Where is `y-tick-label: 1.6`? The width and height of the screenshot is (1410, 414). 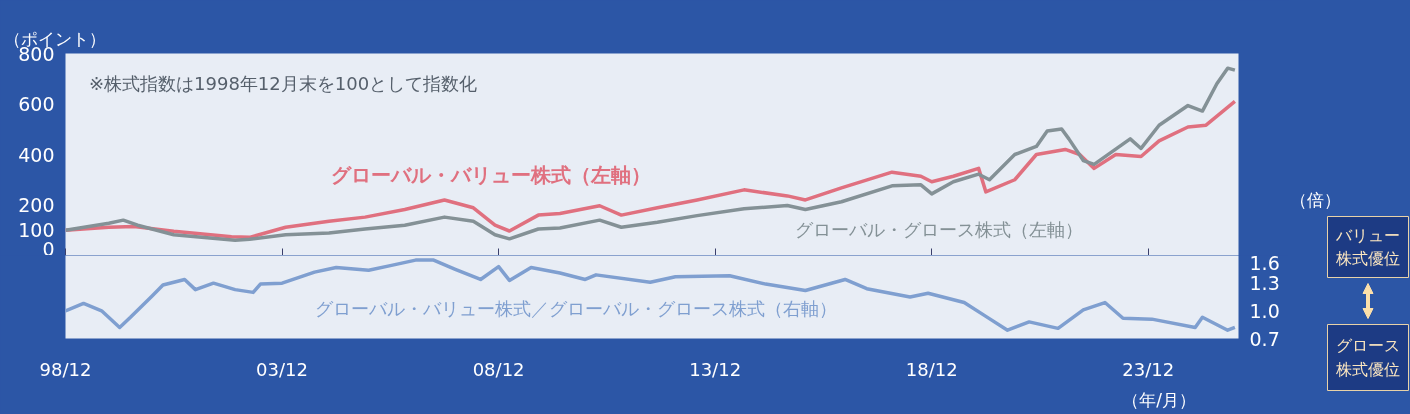 y-tick-label: 1.6 is located at coordinates (1264, 262).